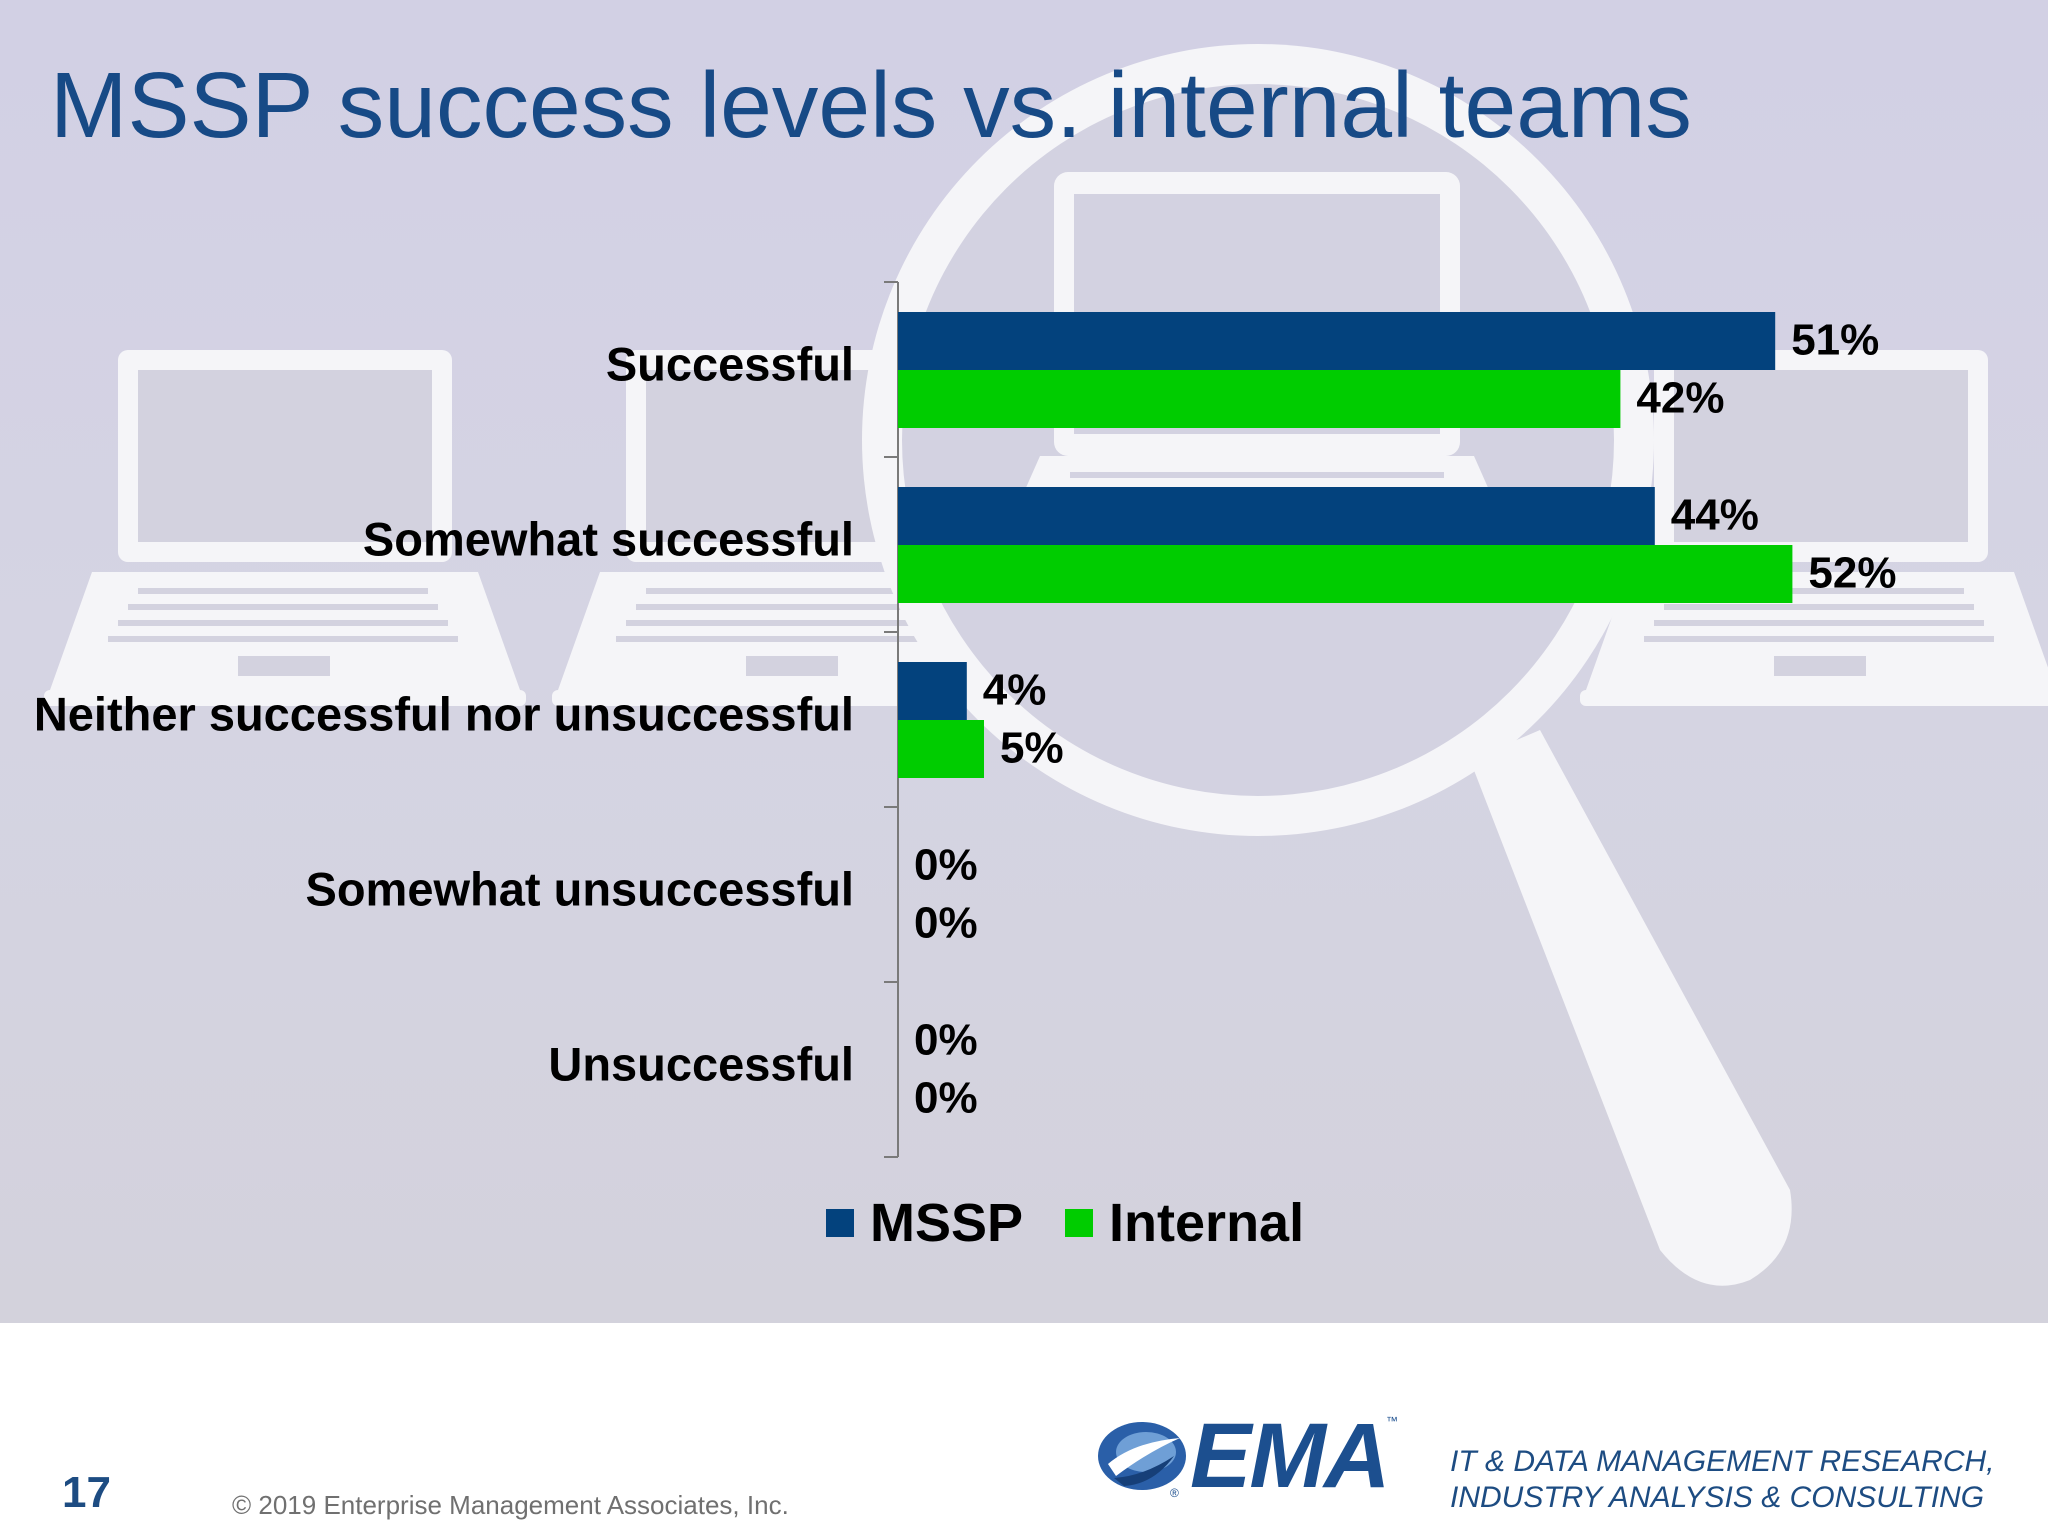 This screenshot has width=2048, height=1536. Describe the element at coordinates (1717, 1497) in the screenshot. I see `tagline-line-2: INDUSTRY ANALYSIS & CONSULTING` at that location.